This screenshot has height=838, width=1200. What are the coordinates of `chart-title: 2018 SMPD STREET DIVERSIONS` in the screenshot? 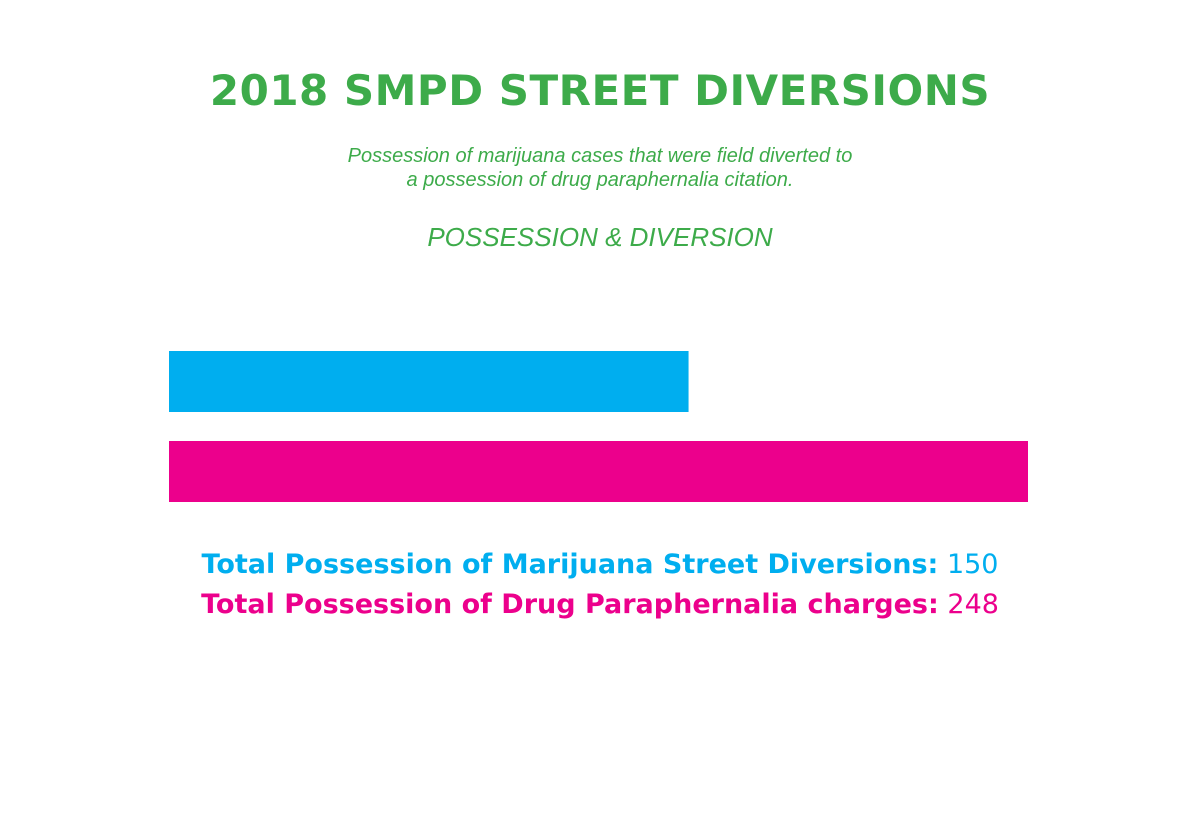 It's located at (600, 90).